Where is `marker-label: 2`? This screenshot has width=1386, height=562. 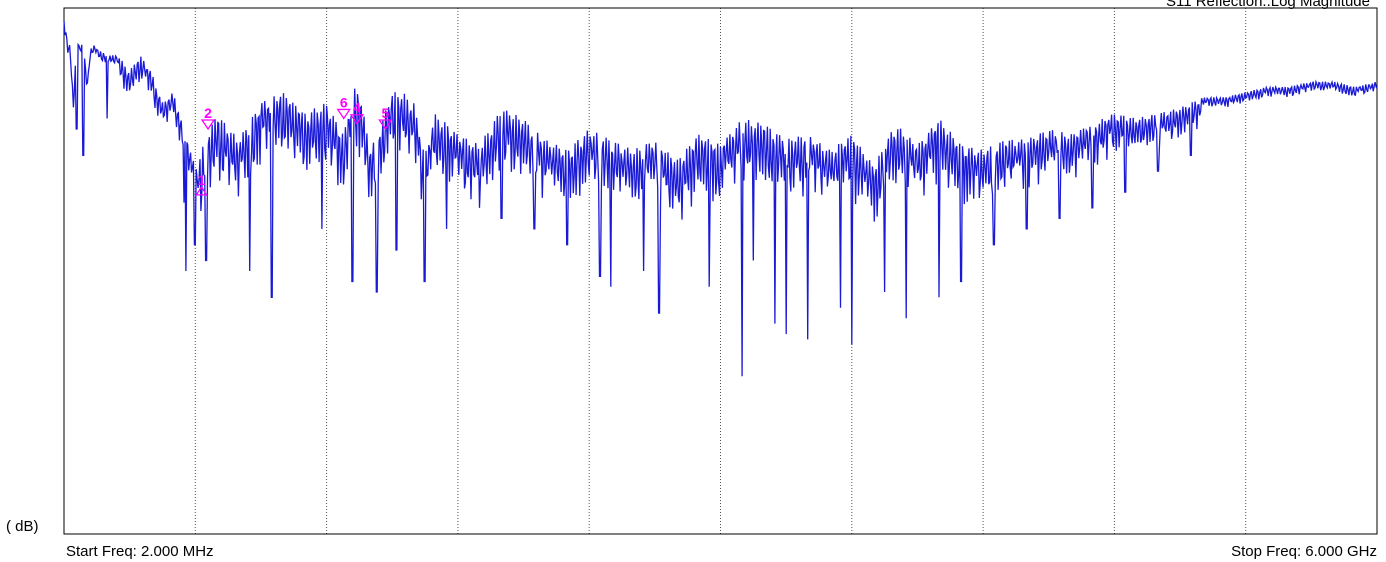
marker-label: 2 is located at coordinates (208, 113).